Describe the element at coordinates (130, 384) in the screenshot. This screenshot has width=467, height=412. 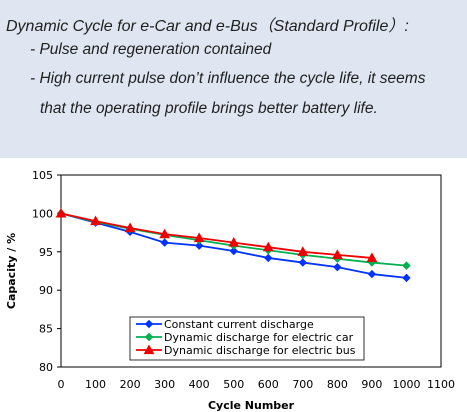
I see `x-tick-label: 200` at that location.